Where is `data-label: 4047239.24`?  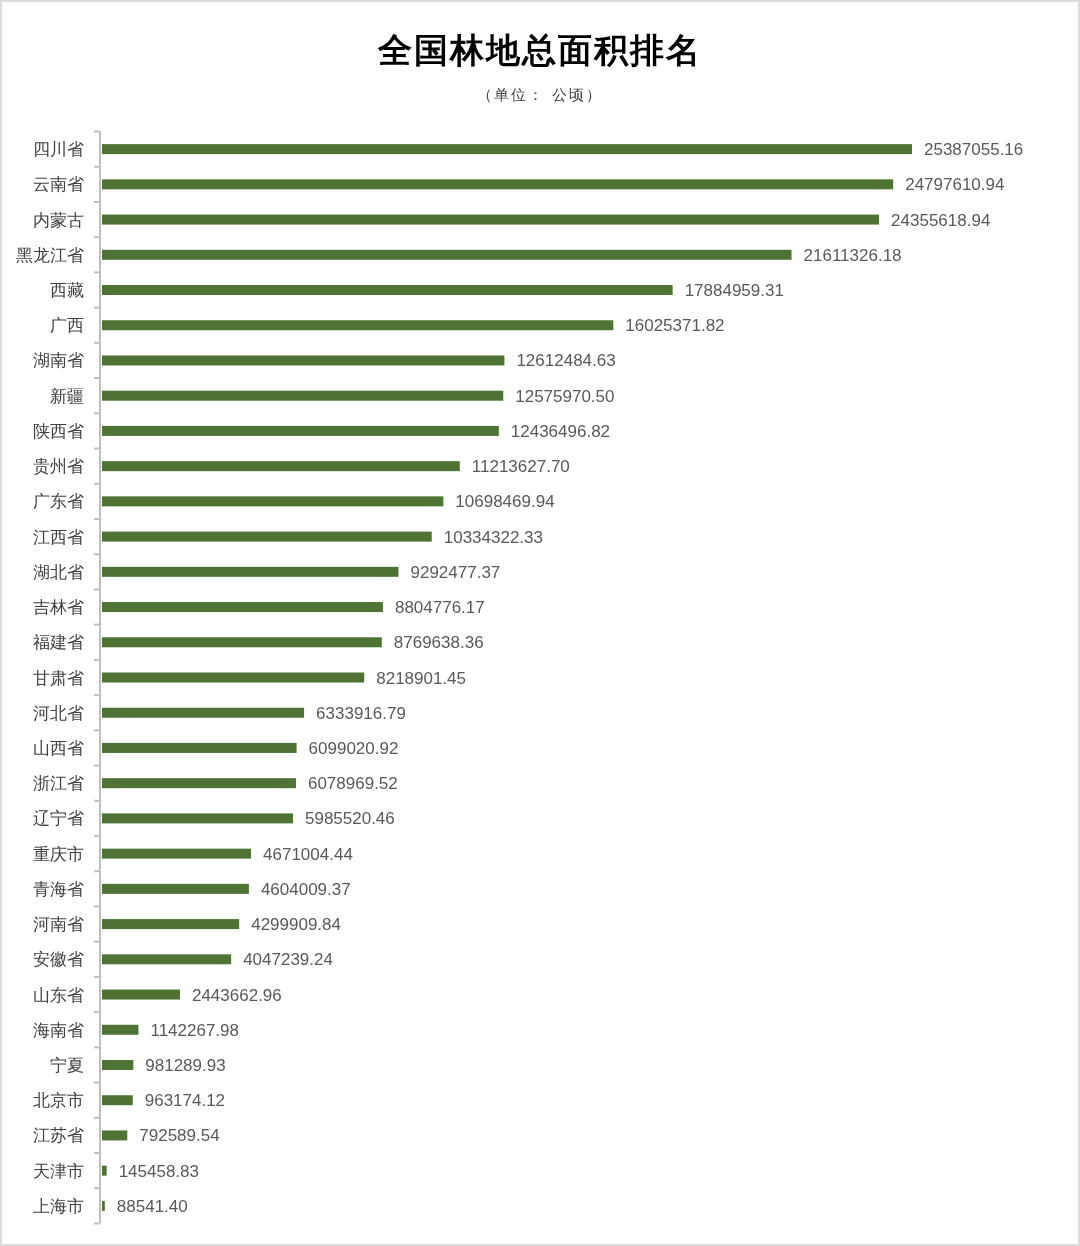
data-label: 4047239.24 is located at coordinates (288, 960).